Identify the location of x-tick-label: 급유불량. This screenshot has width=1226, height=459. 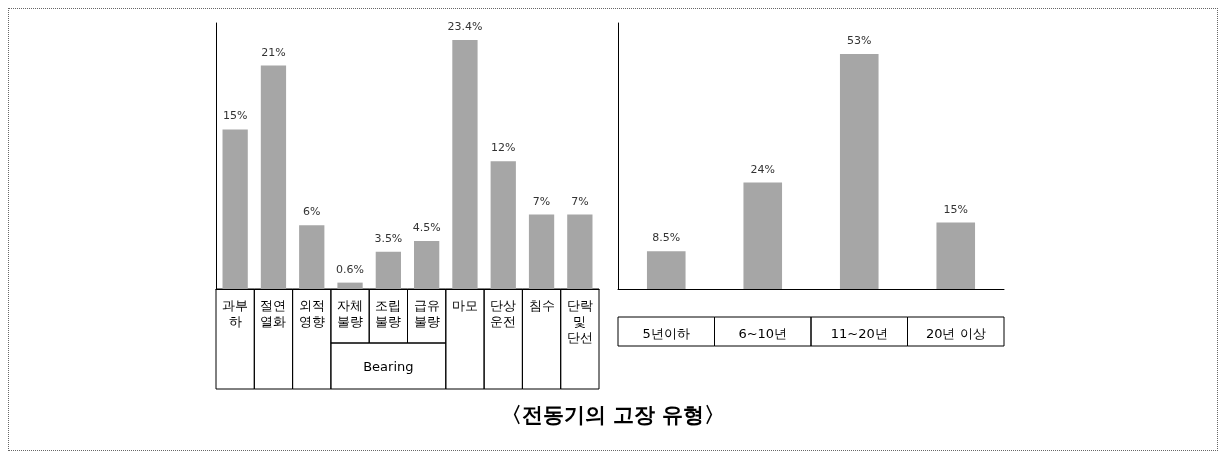
(426, 313).